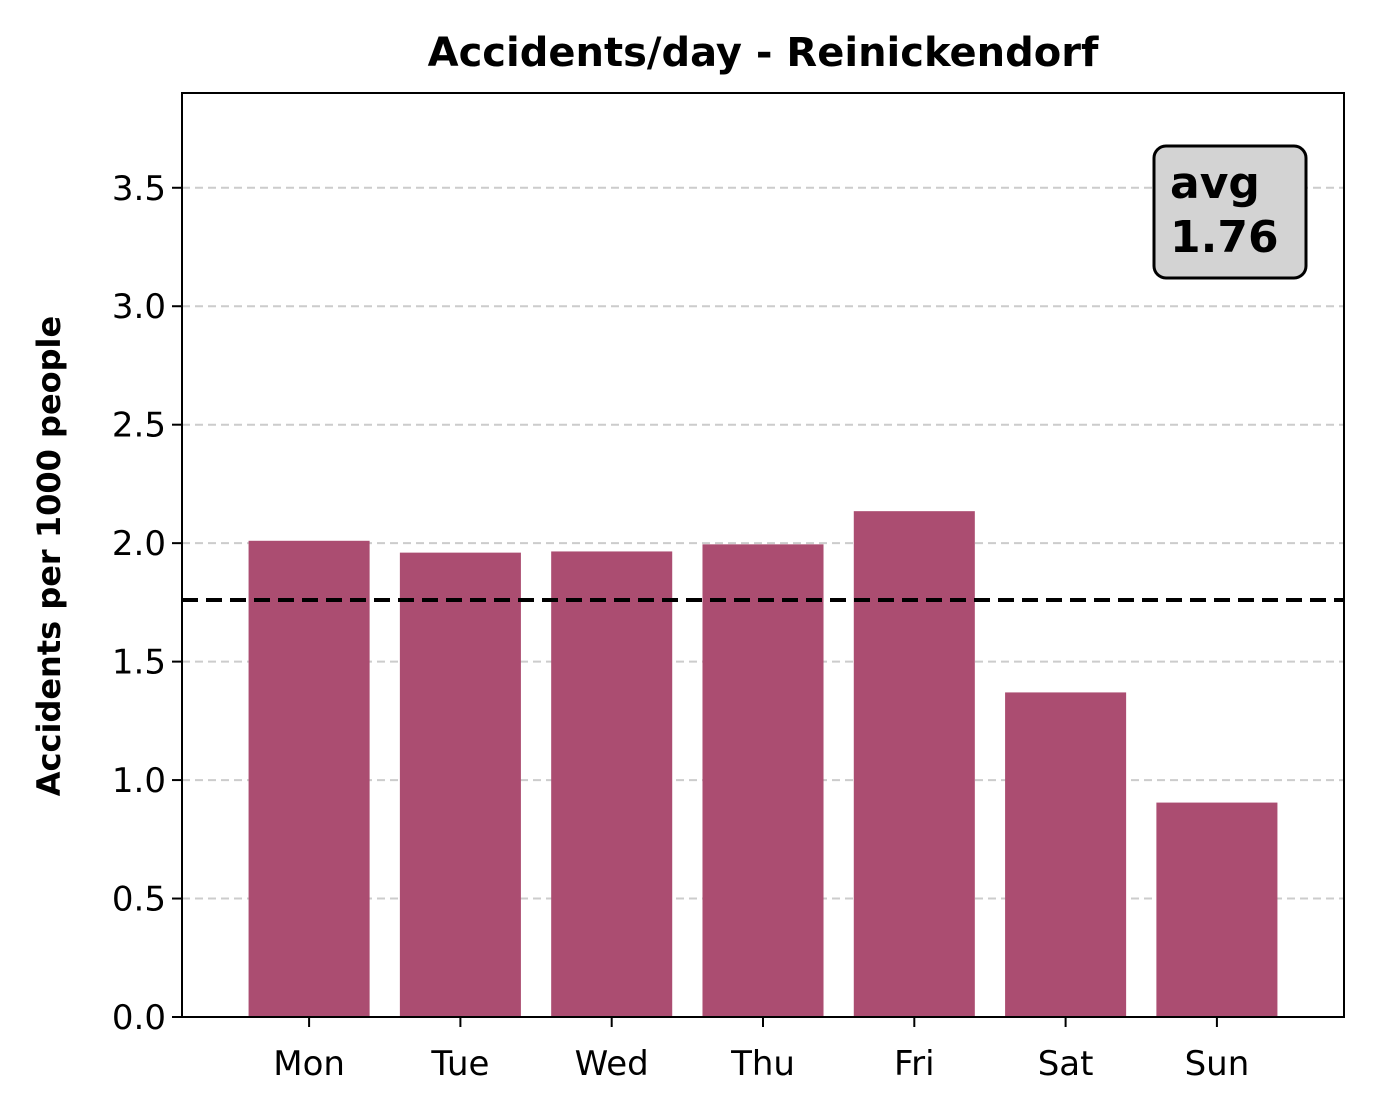 This screenshot has height=1120, width=1374. Describe the element at coordinates (763, 53) in the screenshot. I see `chart-title: Accidents/day - Reinickendorf` at that location.